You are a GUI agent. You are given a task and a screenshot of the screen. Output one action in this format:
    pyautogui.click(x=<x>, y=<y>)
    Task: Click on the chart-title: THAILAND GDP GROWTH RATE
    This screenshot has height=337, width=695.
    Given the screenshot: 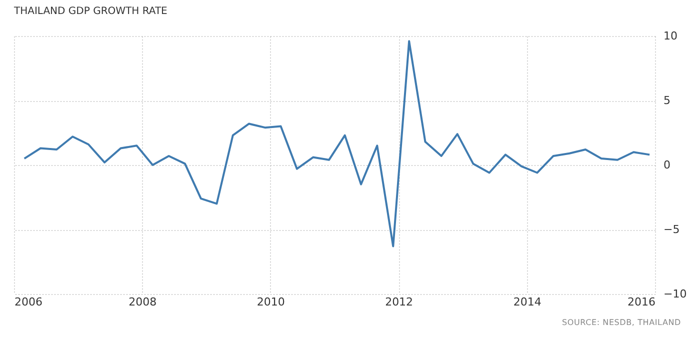 What is the action you would take?
    pyautogui.click(x=90, y=11)
    